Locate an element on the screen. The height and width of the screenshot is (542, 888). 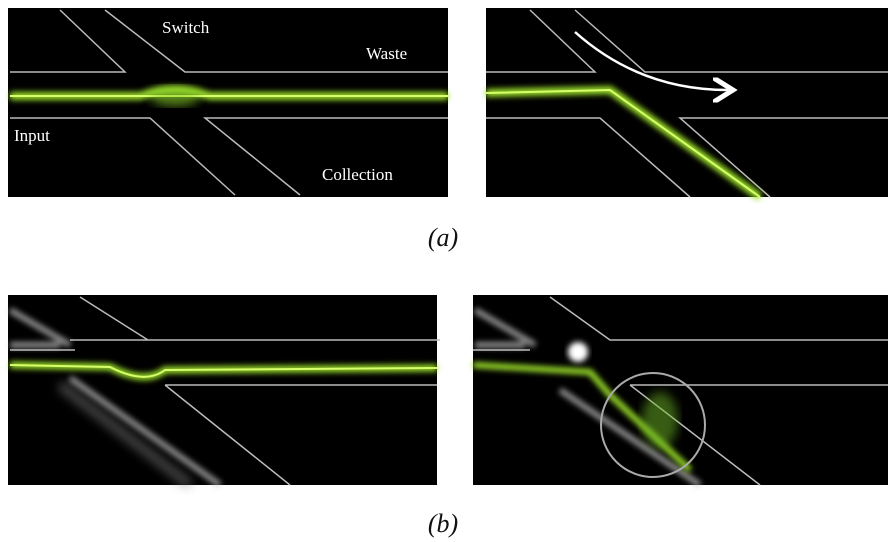
label-input: Input is located at coordinates (32, 135).